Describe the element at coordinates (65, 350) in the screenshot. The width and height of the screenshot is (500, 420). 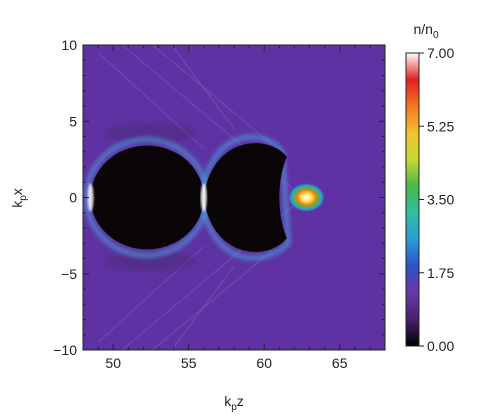
I see `y-tick-label: −10` at that location.